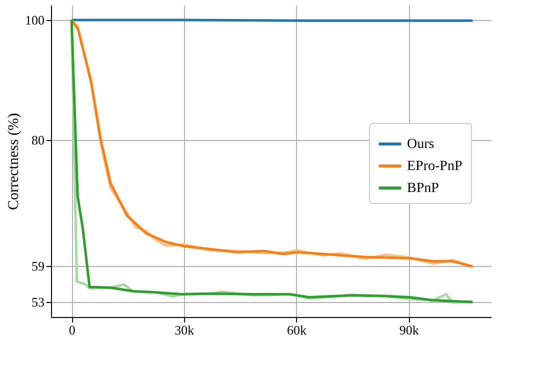 The image size is (538, 365). I want to click on y-tick-label: 53, so click(38, 302).